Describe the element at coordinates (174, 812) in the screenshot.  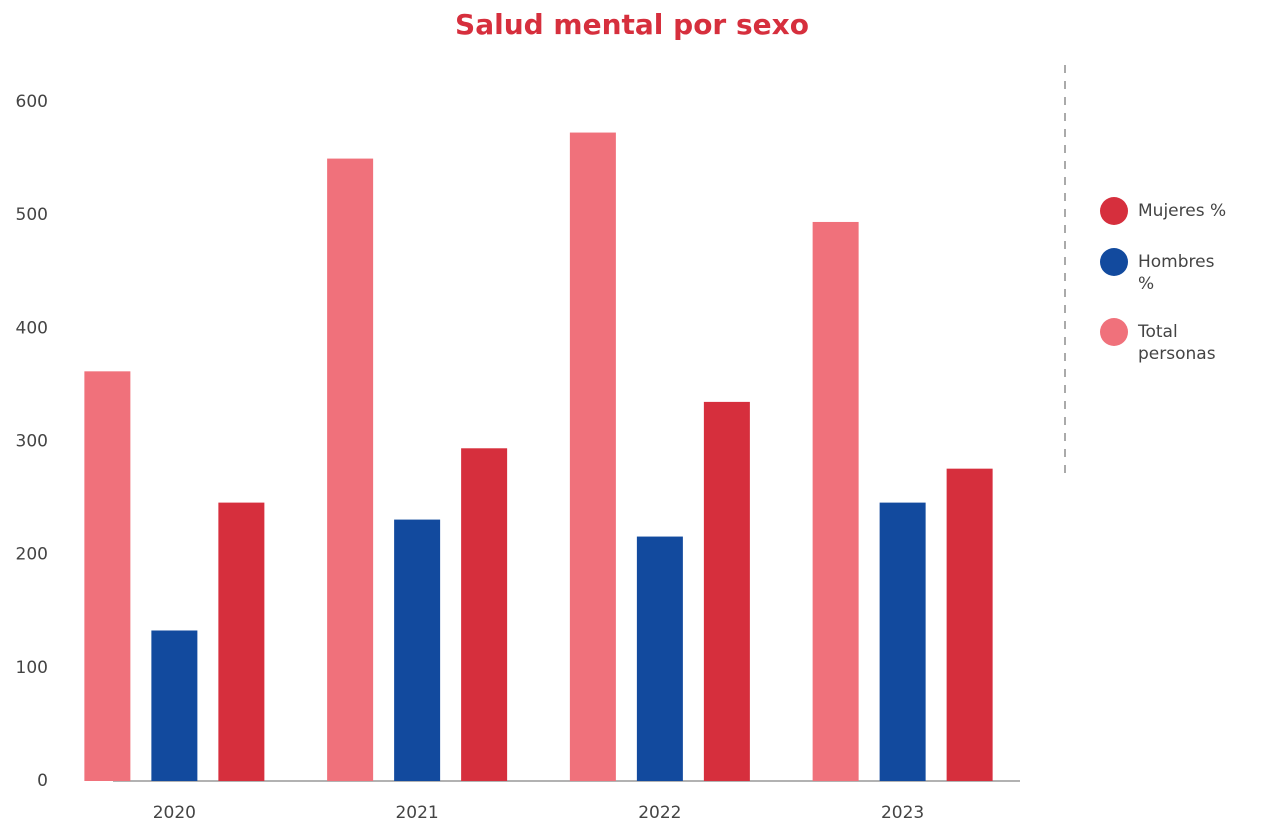
I see `x-tick-label: 2020` at that location.